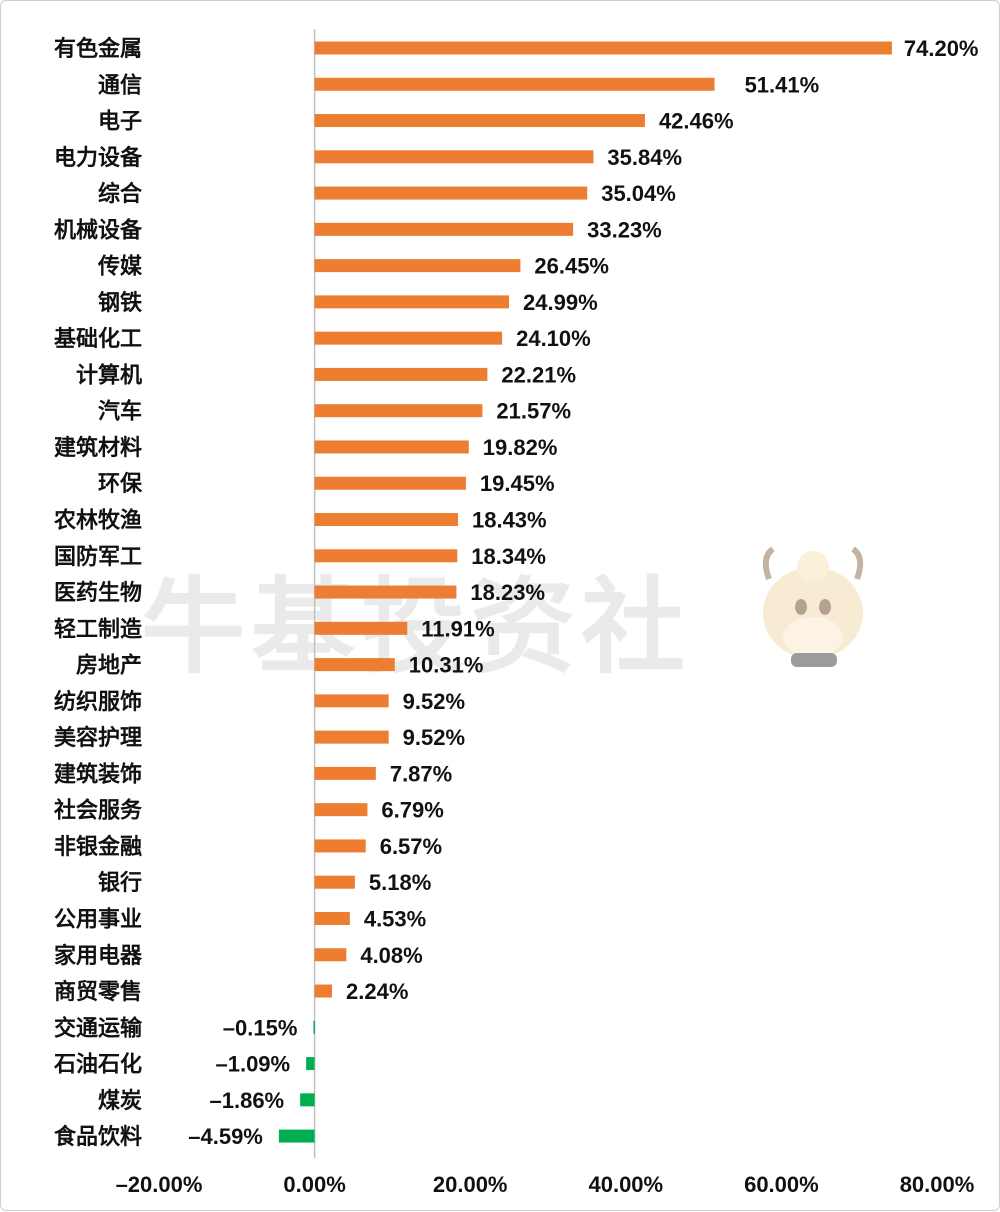  Describe the element at coordinates (782, 84) in the screenshot. I see `data-label: 51.41%` at that location.